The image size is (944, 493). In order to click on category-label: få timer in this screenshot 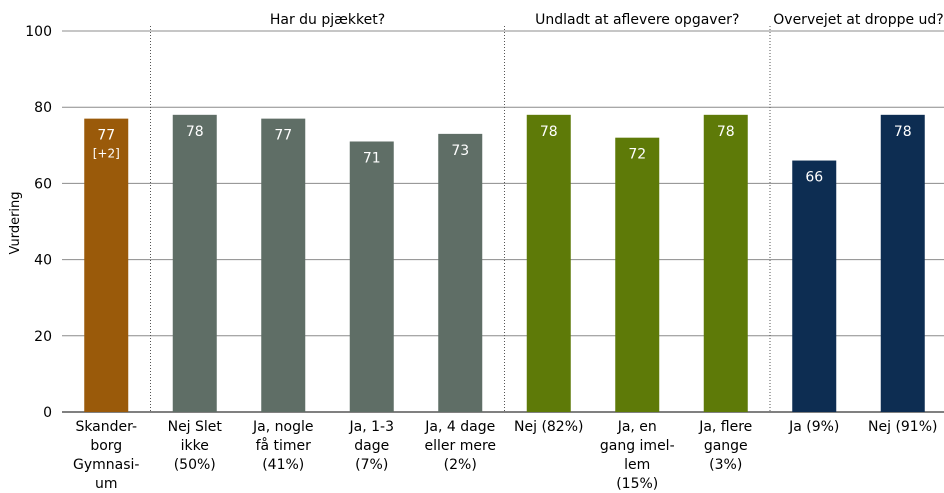, I will do `click(284, 445)`.